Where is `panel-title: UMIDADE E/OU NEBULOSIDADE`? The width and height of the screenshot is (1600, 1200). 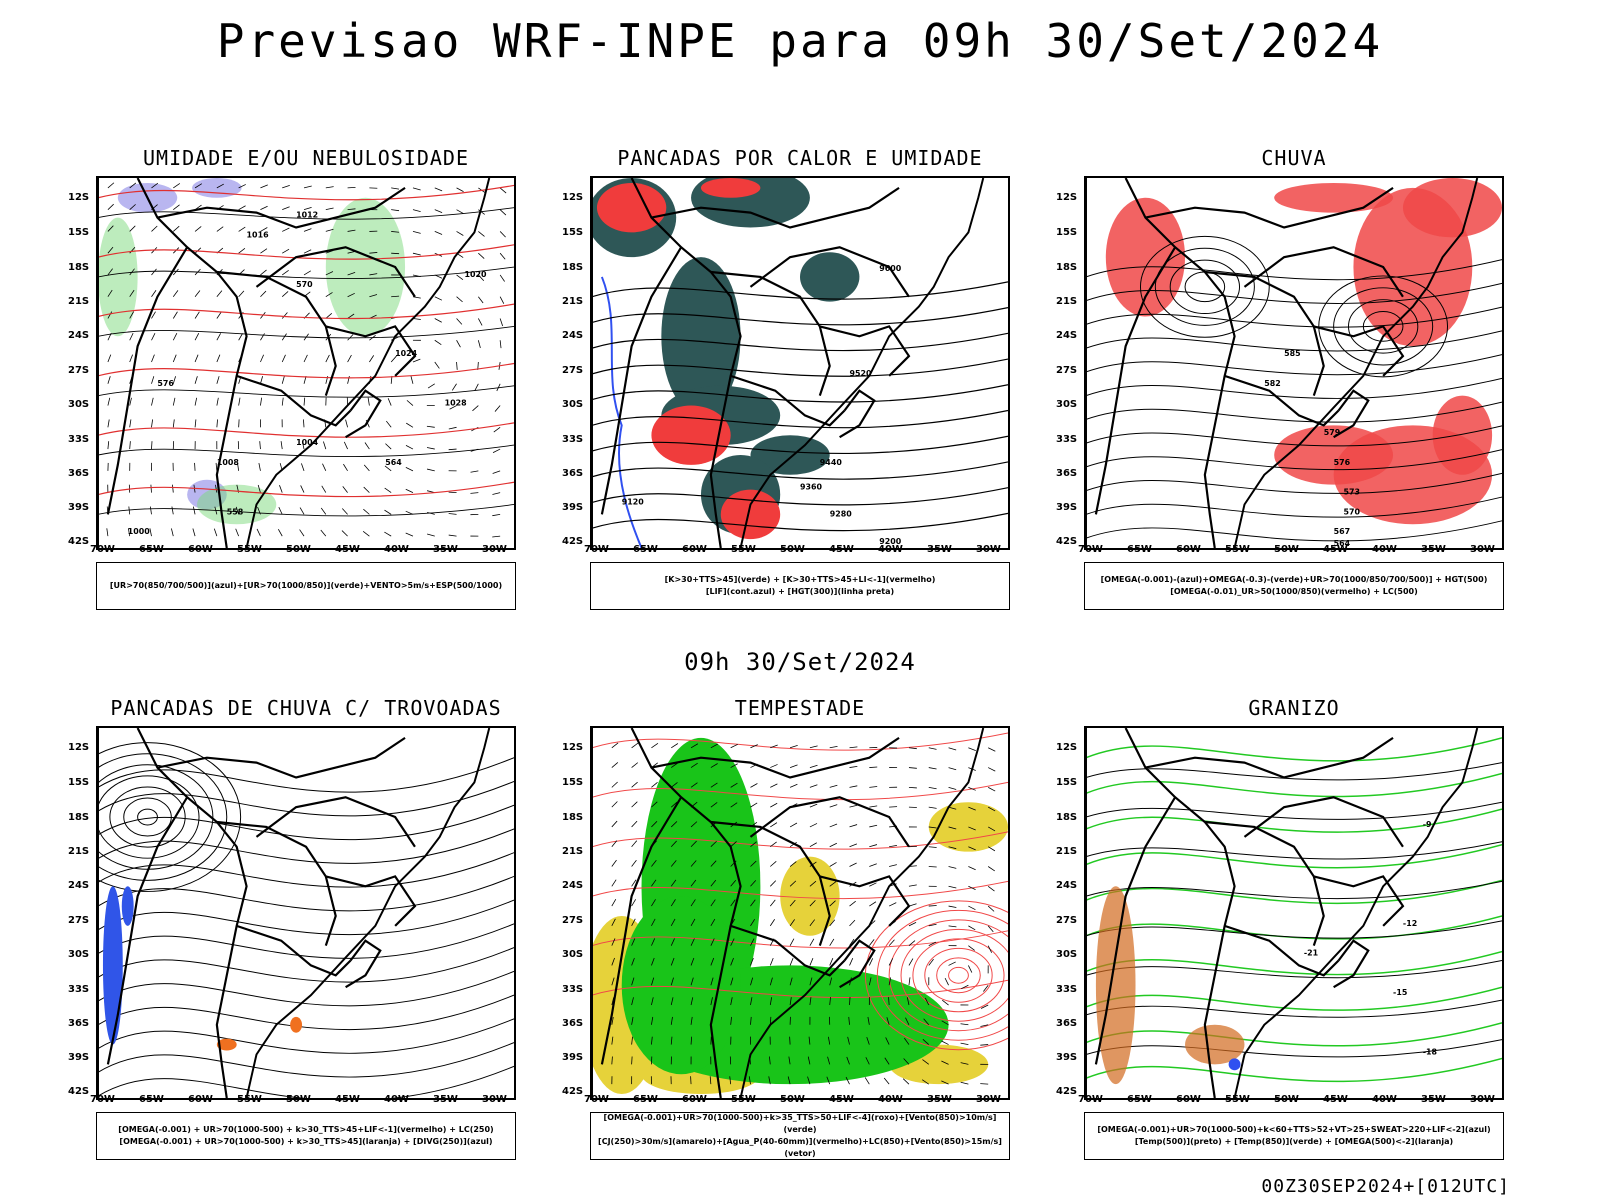
panel-title: UMIDADE E/OU NEBULOSIDADE is located at coordinates (306, 158).